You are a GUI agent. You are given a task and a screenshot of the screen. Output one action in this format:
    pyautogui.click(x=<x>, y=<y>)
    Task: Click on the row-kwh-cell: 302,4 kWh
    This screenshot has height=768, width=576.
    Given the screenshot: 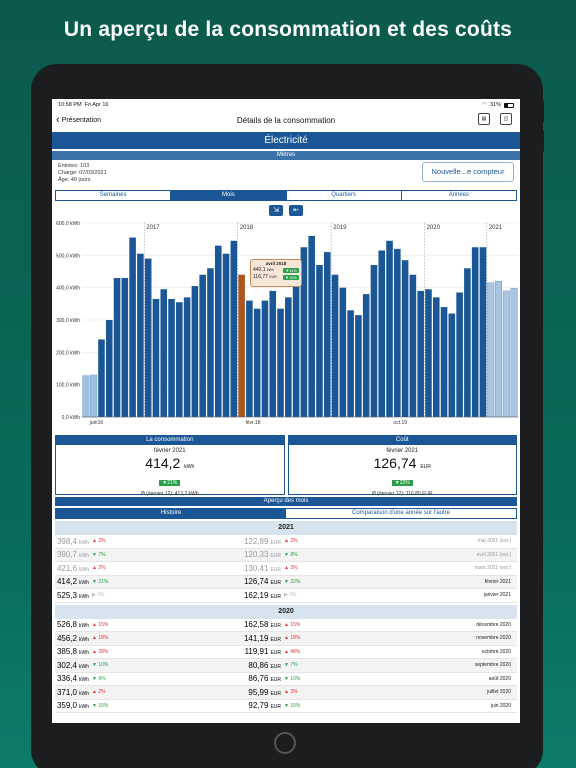 What is the action you would take?
    pyautogui.click(x=72, y=665)
    